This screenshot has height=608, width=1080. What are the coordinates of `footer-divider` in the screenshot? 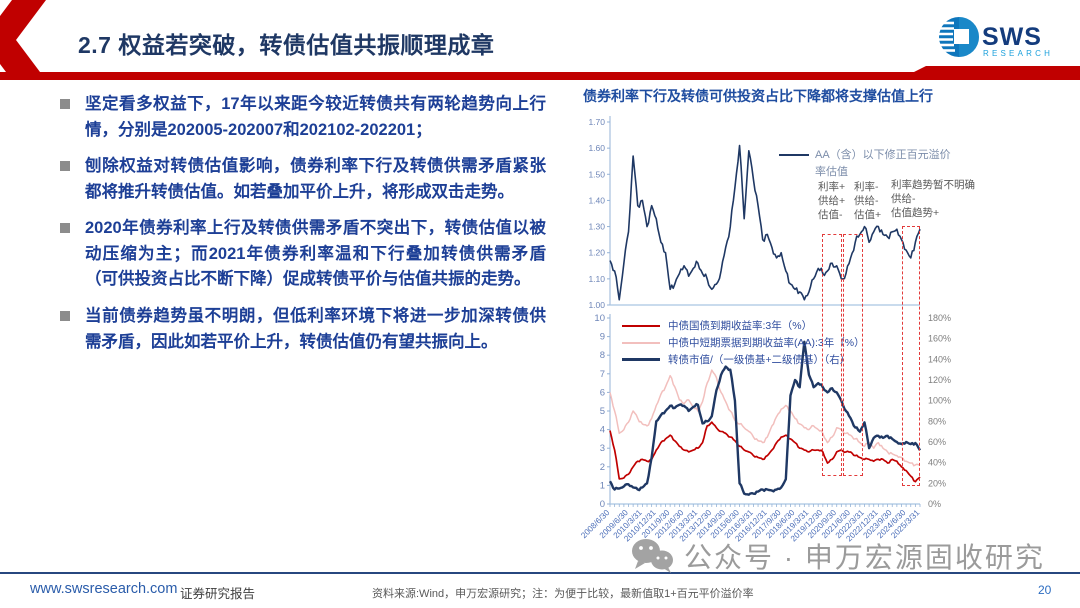 It's located at (540, 573).